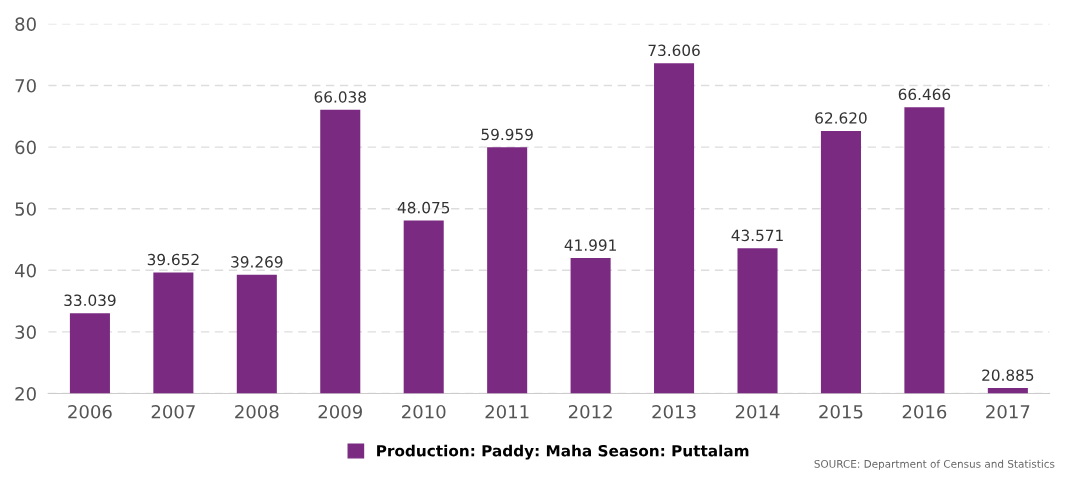 Image resolution: width=1071 pixels, height=477 pixels. I want to click on y-tick-label: 20, so click(25, 393).